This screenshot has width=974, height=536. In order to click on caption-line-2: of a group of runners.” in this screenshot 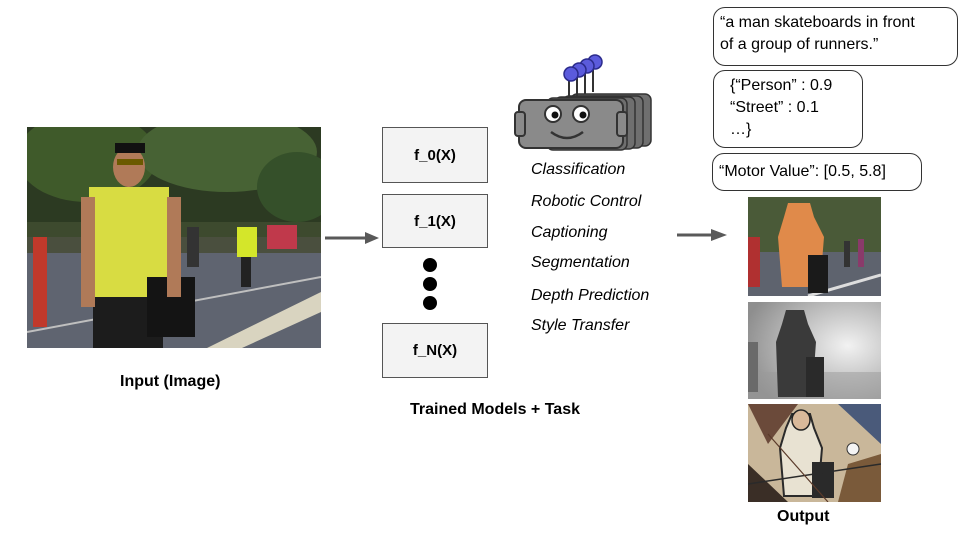, I will do `click(799, 44)`.